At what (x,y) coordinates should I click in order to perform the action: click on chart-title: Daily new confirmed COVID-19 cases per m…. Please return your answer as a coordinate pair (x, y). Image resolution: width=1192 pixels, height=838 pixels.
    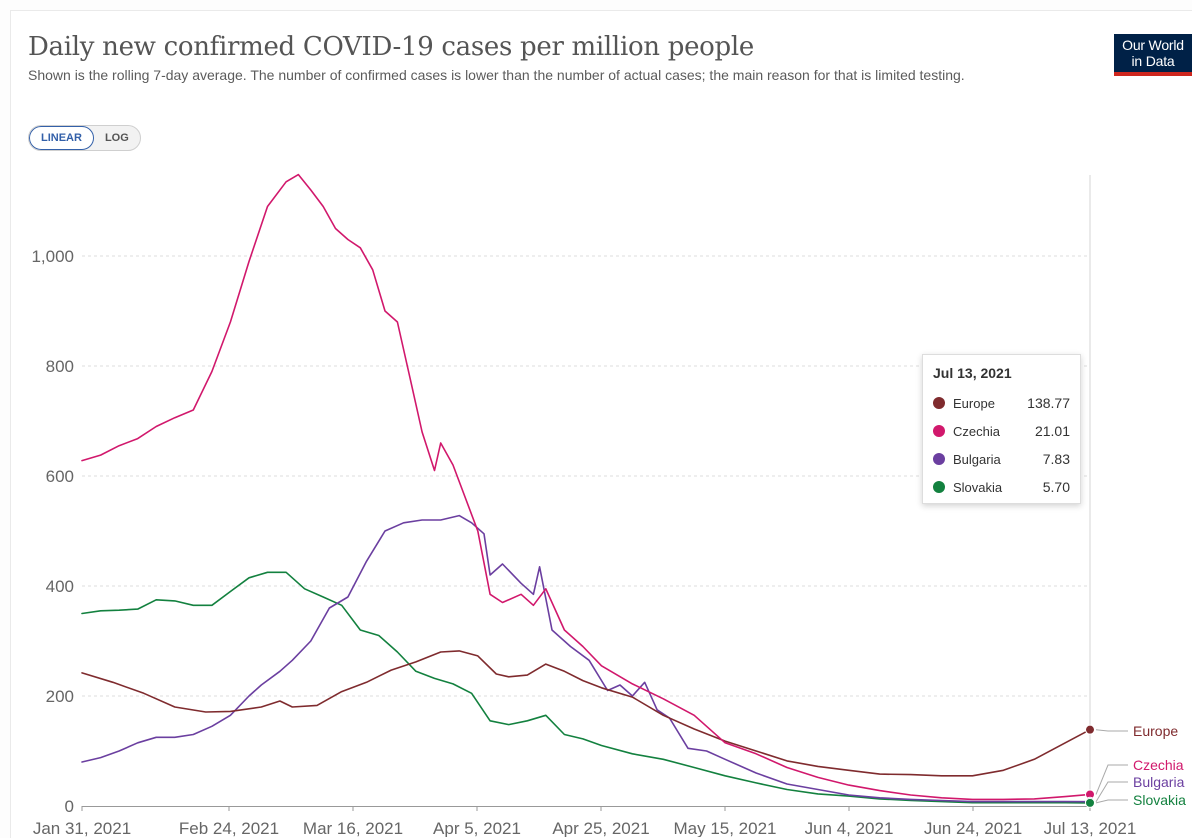
    Looking at the image, I should click on (391, 47).